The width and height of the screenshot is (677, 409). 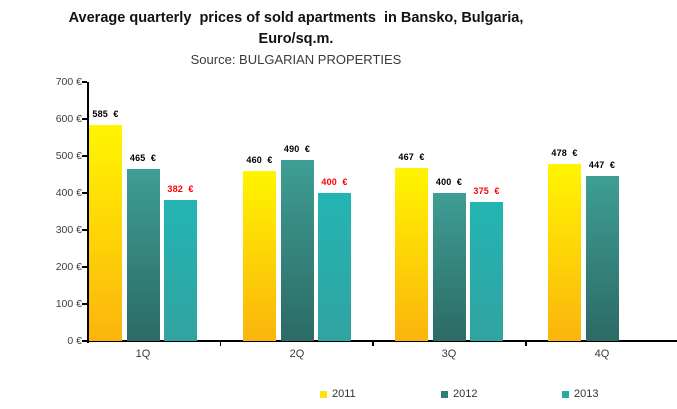 I want to click on y-axis-label: 500 €, so click(x=68, y=156).